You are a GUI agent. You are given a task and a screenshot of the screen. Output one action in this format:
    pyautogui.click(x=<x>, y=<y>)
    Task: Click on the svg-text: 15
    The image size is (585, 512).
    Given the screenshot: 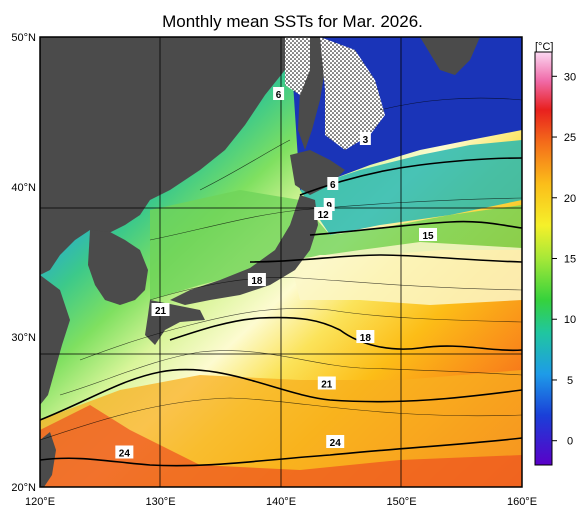 What is the action you would take?
    pyautogui.click(x=428, y=236)
    